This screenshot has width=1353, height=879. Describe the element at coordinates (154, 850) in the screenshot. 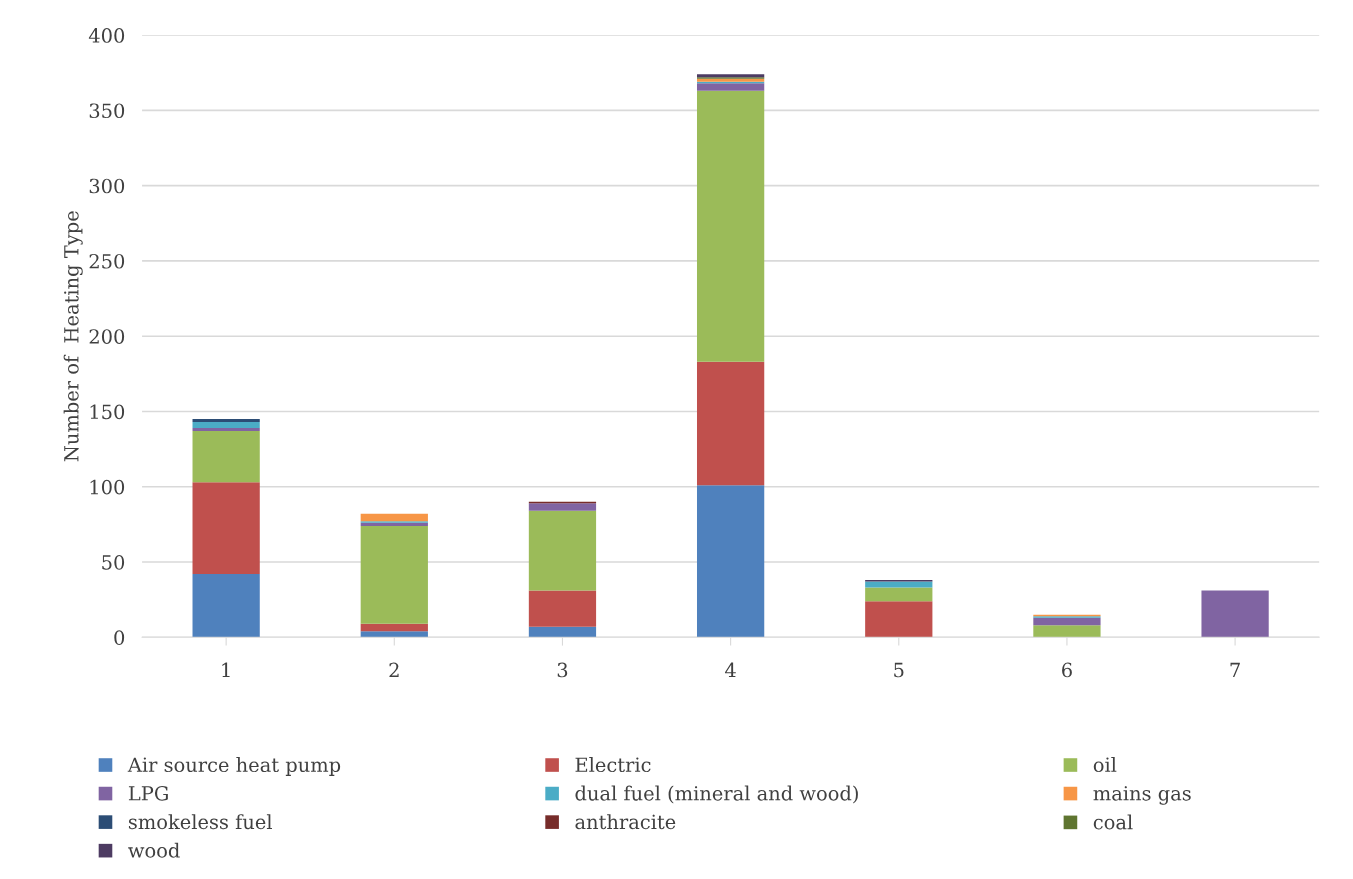

I see `legend-label: wood` at that location.